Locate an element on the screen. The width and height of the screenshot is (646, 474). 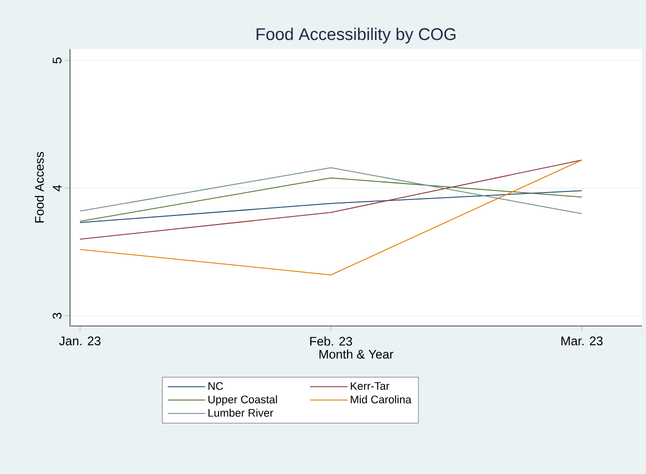
chart-title: Food Accessibility by COG is located at coordinates (356, 36).